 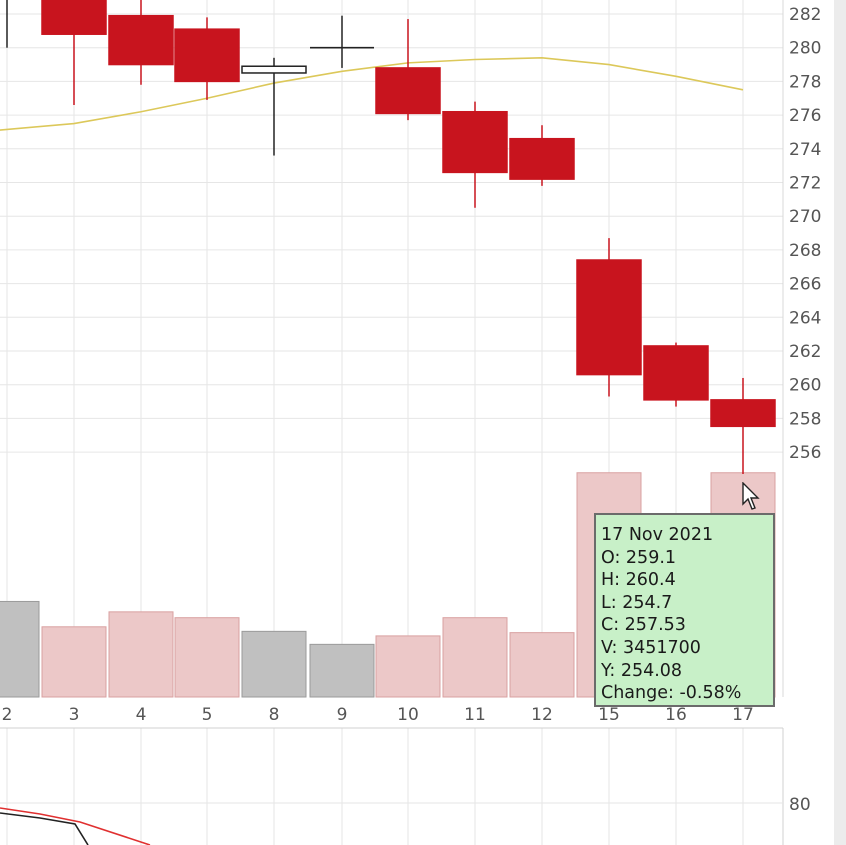 I want to click on x-tick-label: 17, so click(x=743, y=715).